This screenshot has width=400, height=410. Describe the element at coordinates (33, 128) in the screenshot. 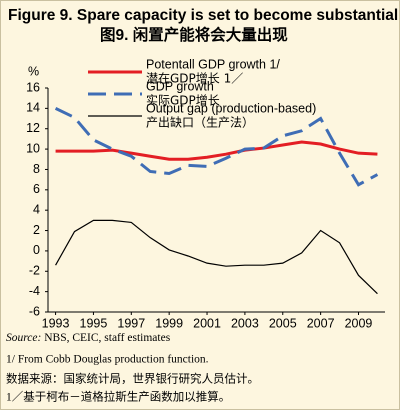

I see `y-tick-label: 12` at that location.